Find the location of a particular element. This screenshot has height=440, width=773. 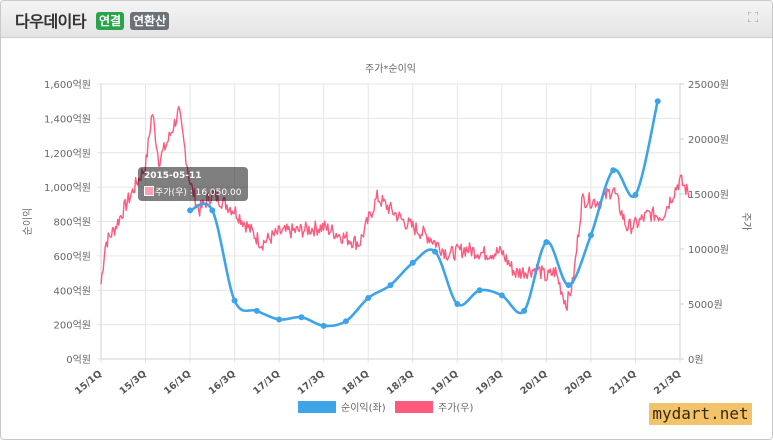

y-axis-title-right: 주가 is located at coordinates (746, 221).